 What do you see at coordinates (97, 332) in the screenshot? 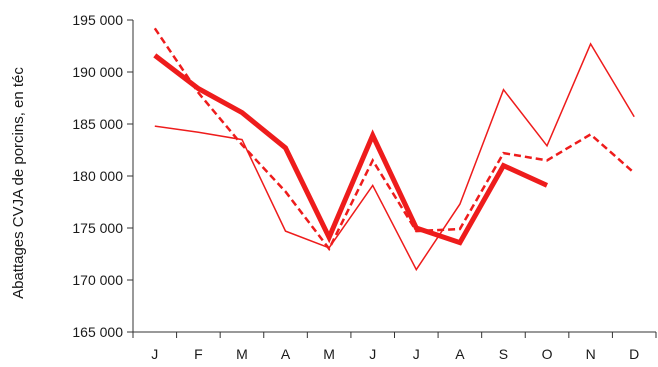
I see `y-tick-label: 165 000` at bounding box center [97, 332].